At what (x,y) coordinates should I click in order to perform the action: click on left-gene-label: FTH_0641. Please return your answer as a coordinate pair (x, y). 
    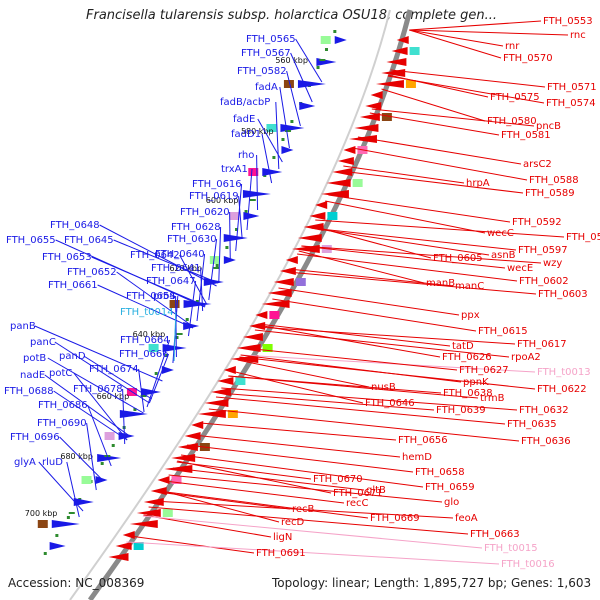
    Looking at the image, I should click on (176, 268).